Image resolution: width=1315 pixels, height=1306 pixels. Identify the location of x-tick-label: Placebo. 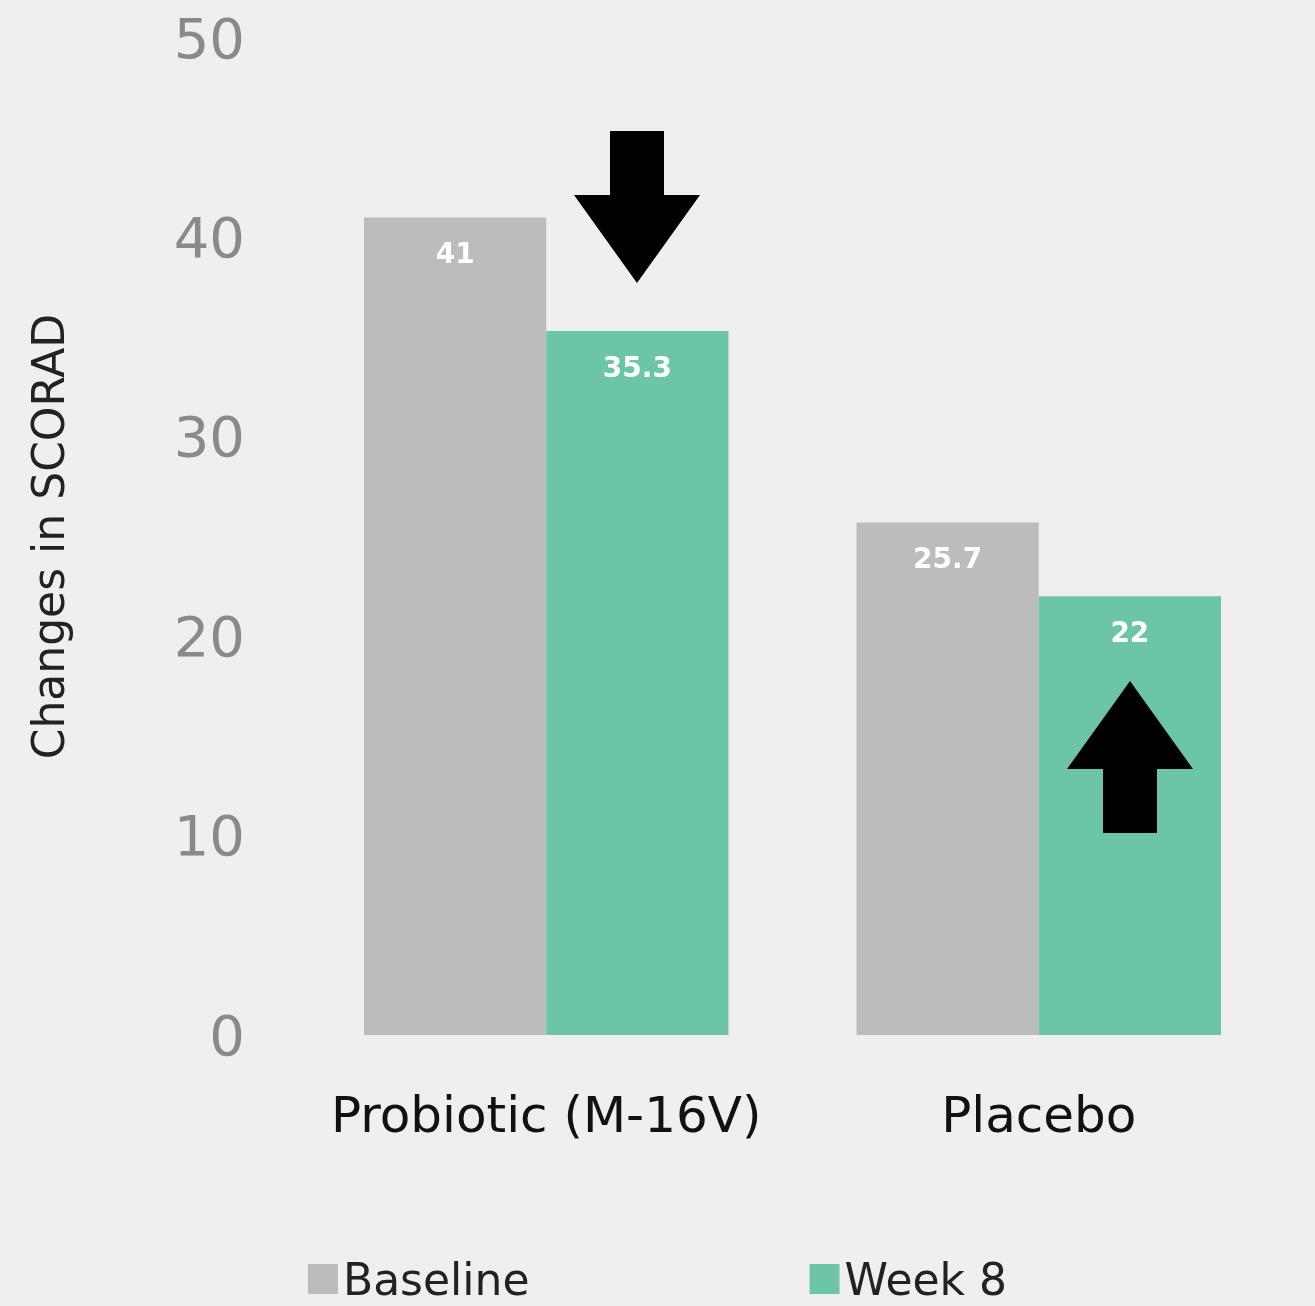
(1039, 1115).